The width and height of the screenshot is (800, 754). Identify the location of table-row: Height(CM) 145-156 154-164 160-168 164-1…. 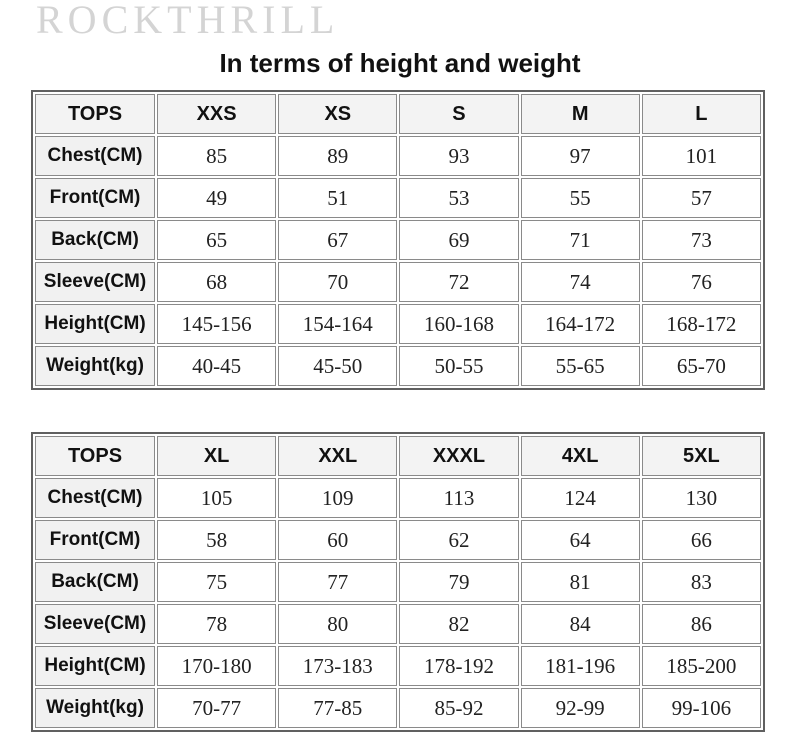
(398, 324).